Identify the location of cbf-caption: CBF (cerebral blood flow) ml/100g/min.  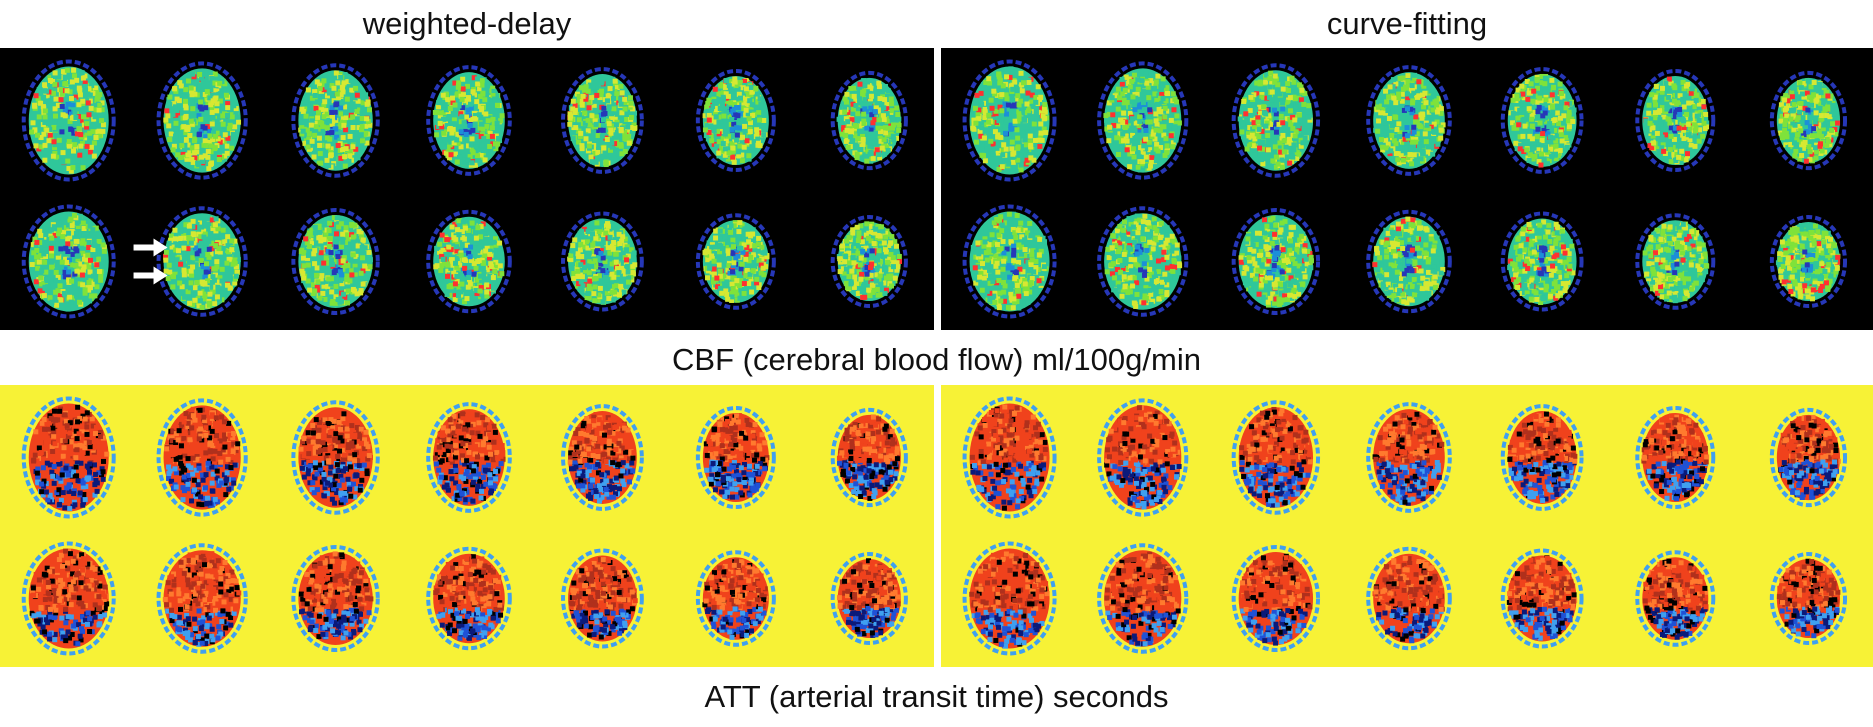
(936, 359).